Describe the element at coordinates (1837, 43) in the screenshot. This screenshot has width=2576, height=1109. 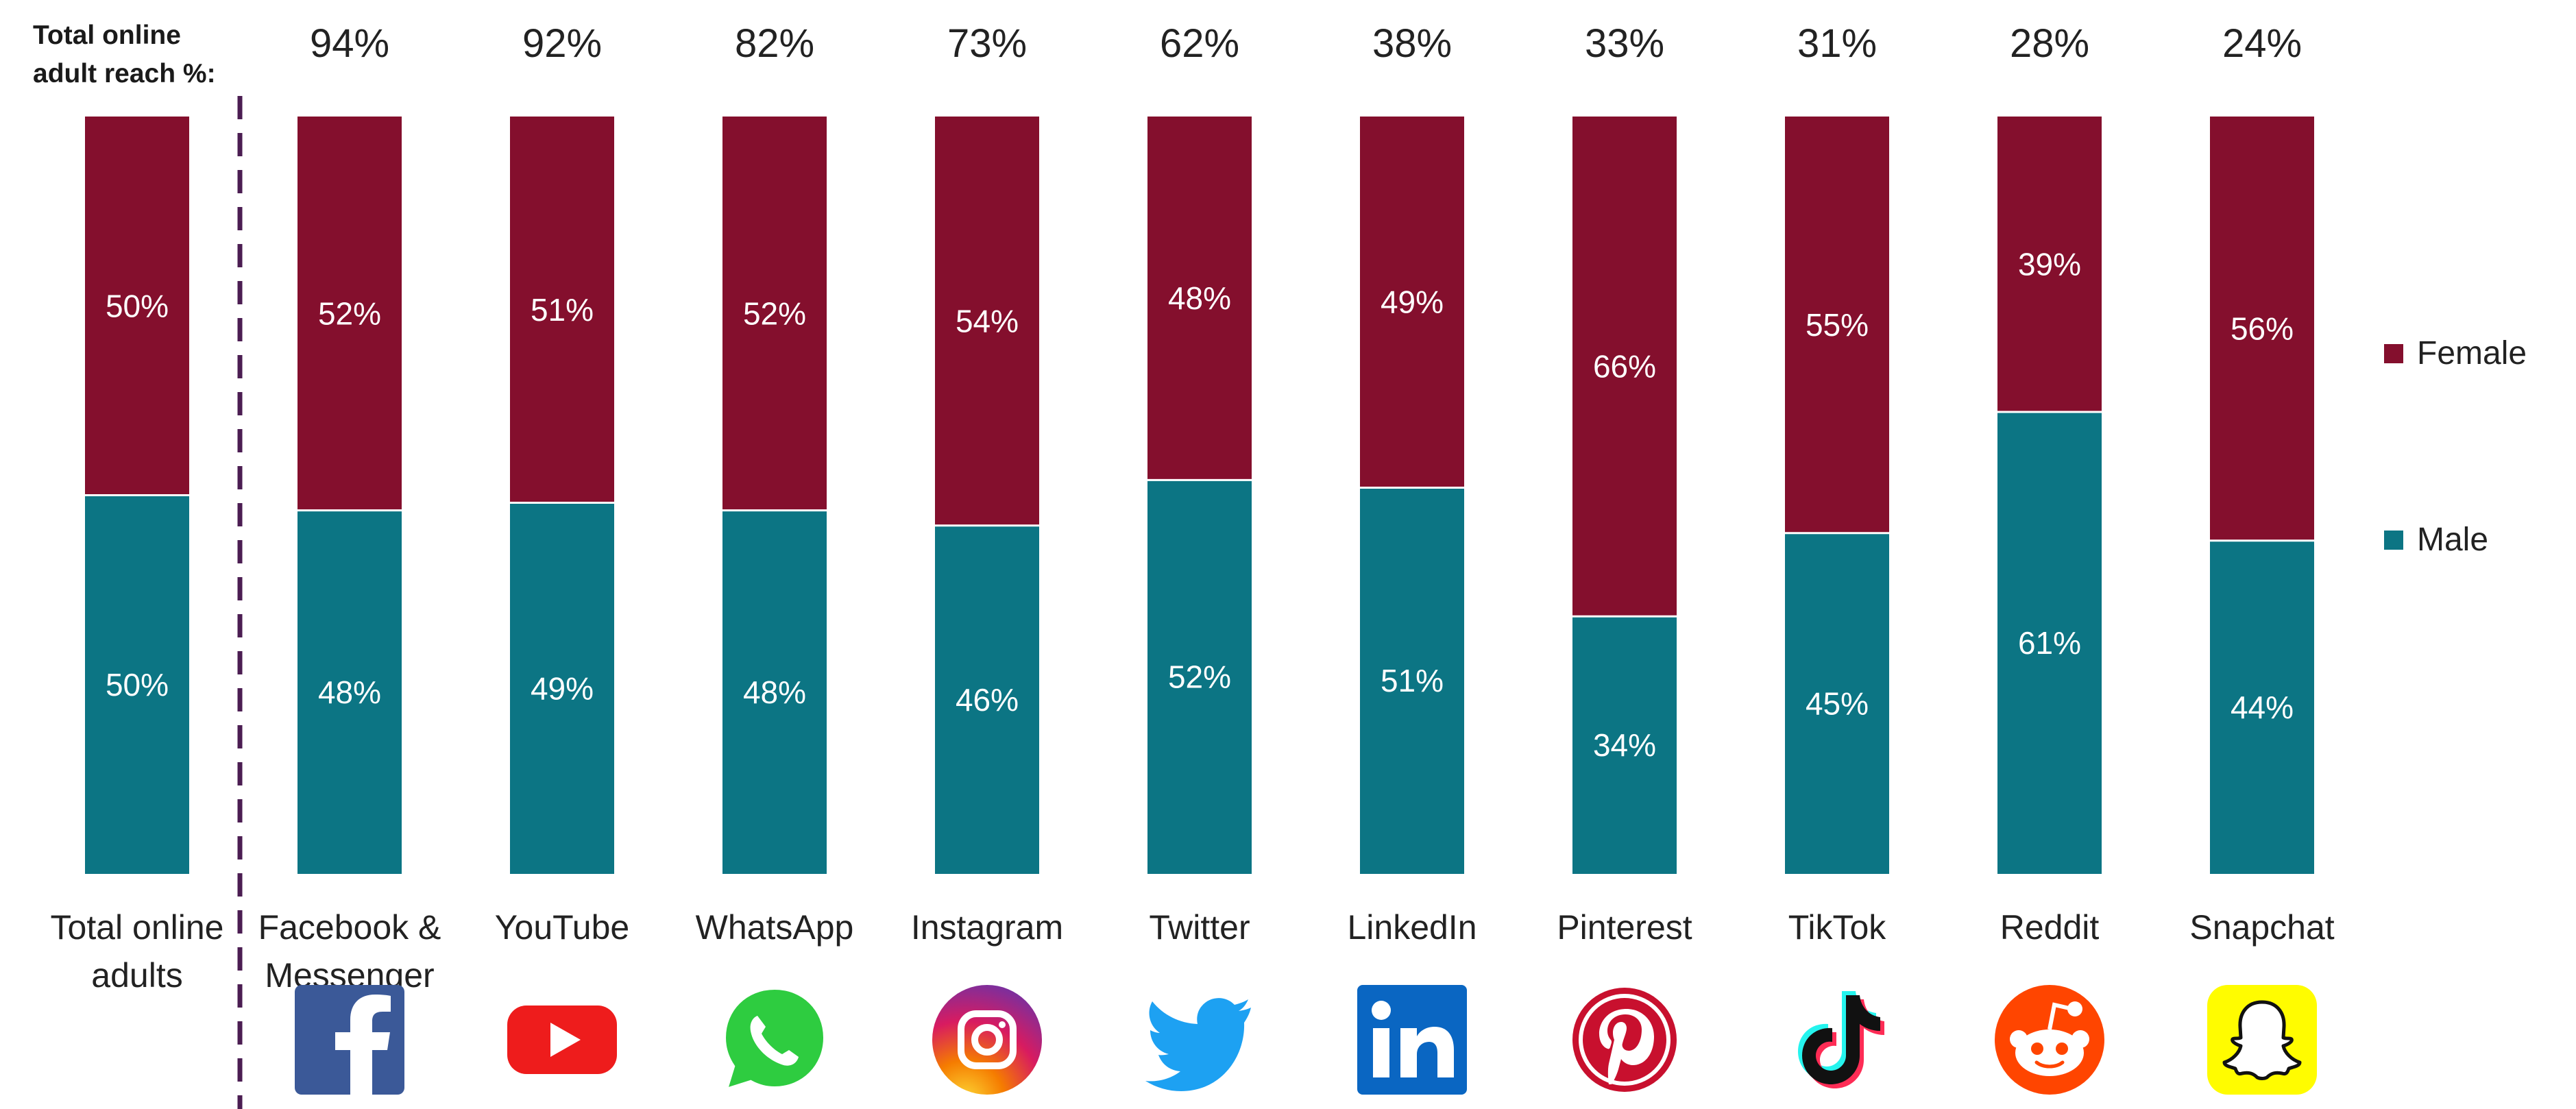
I see `reach-value-8: 31%` at that location.